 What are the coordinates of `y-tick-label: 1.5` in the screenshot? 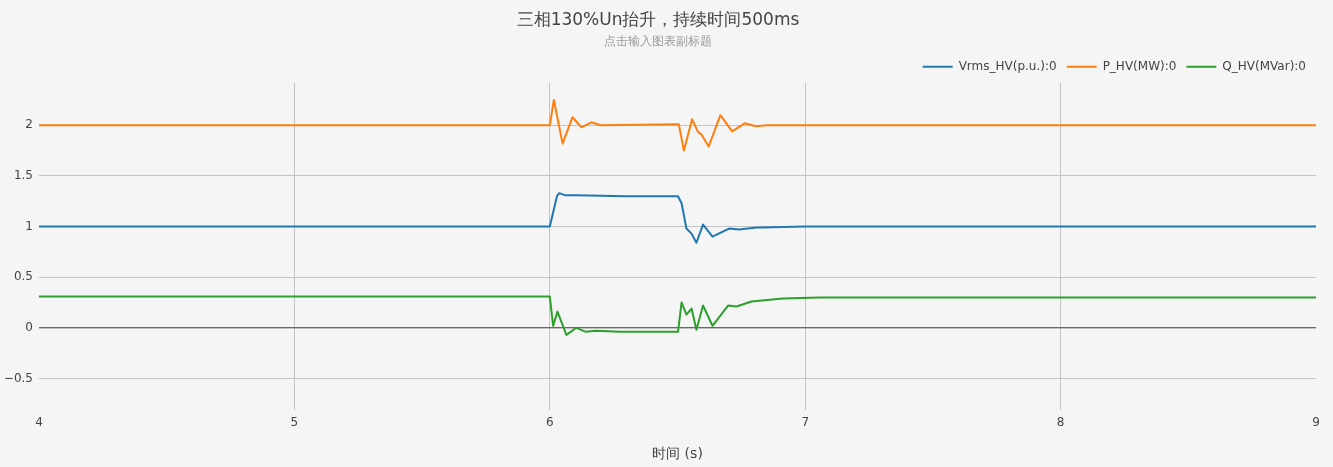 It's located at (23, 175).